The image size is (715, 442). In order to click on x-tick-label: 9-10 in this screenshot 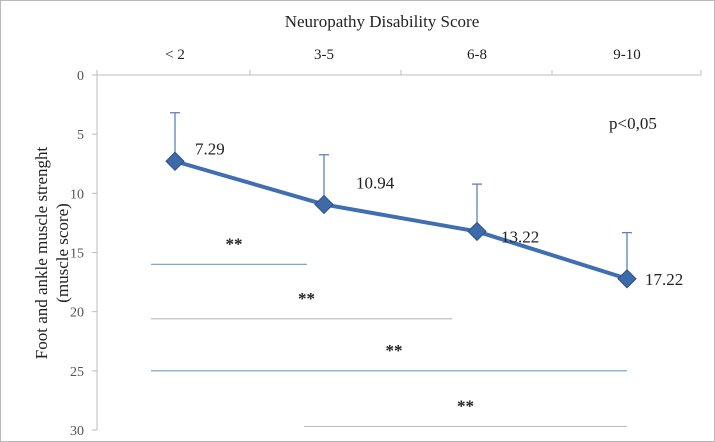, I will do `click(627, 55)`.